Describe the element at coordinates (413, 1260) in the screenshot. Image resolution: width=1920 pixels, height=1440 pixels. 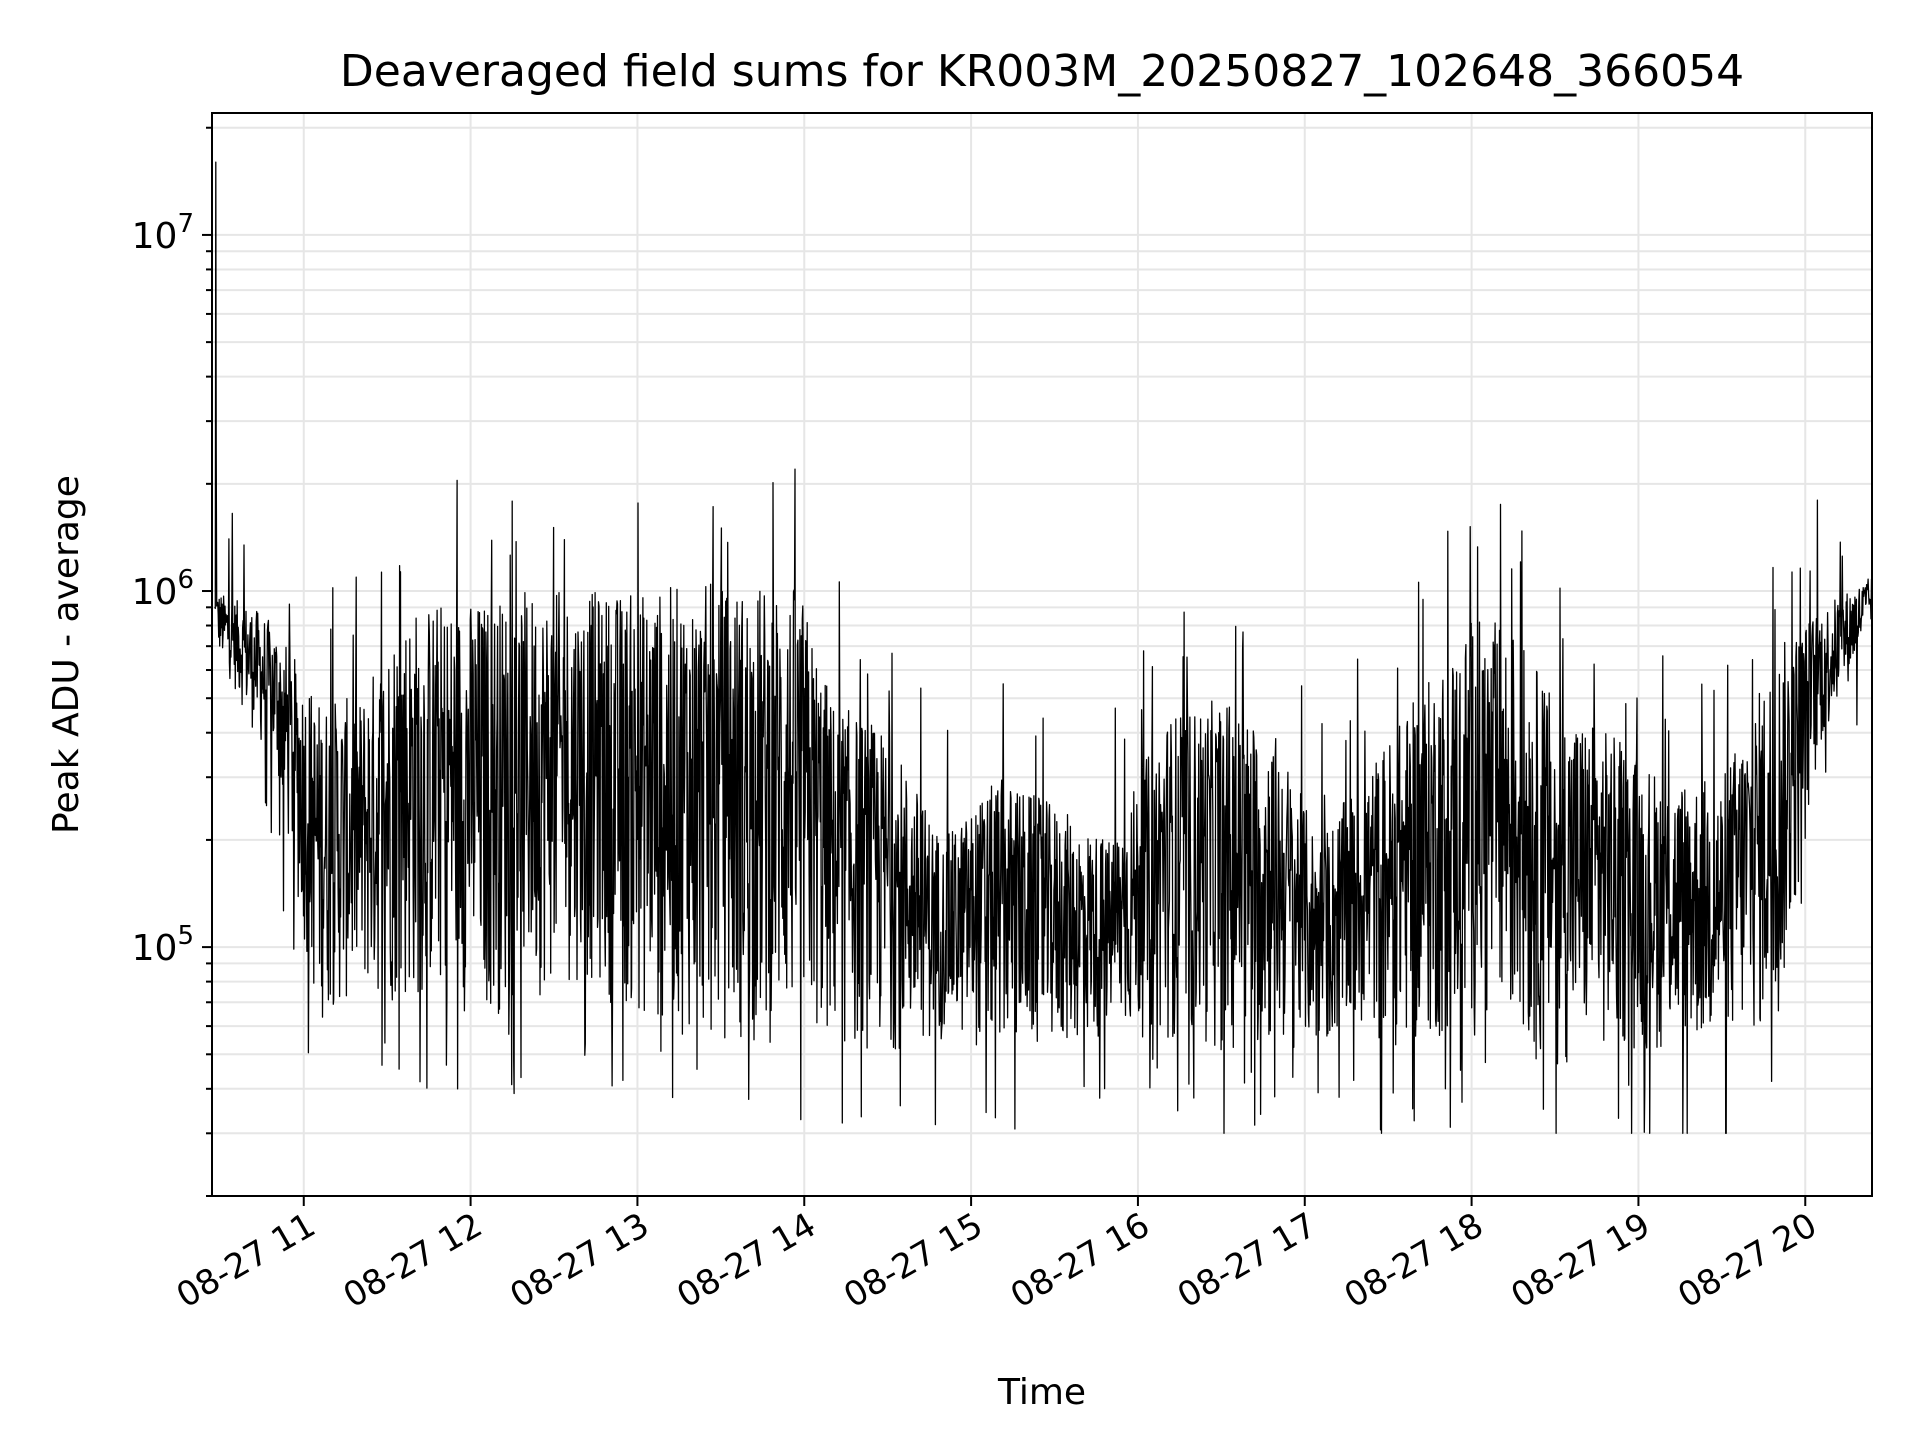
I see `x-tick-label: 08-27 12` at that location.